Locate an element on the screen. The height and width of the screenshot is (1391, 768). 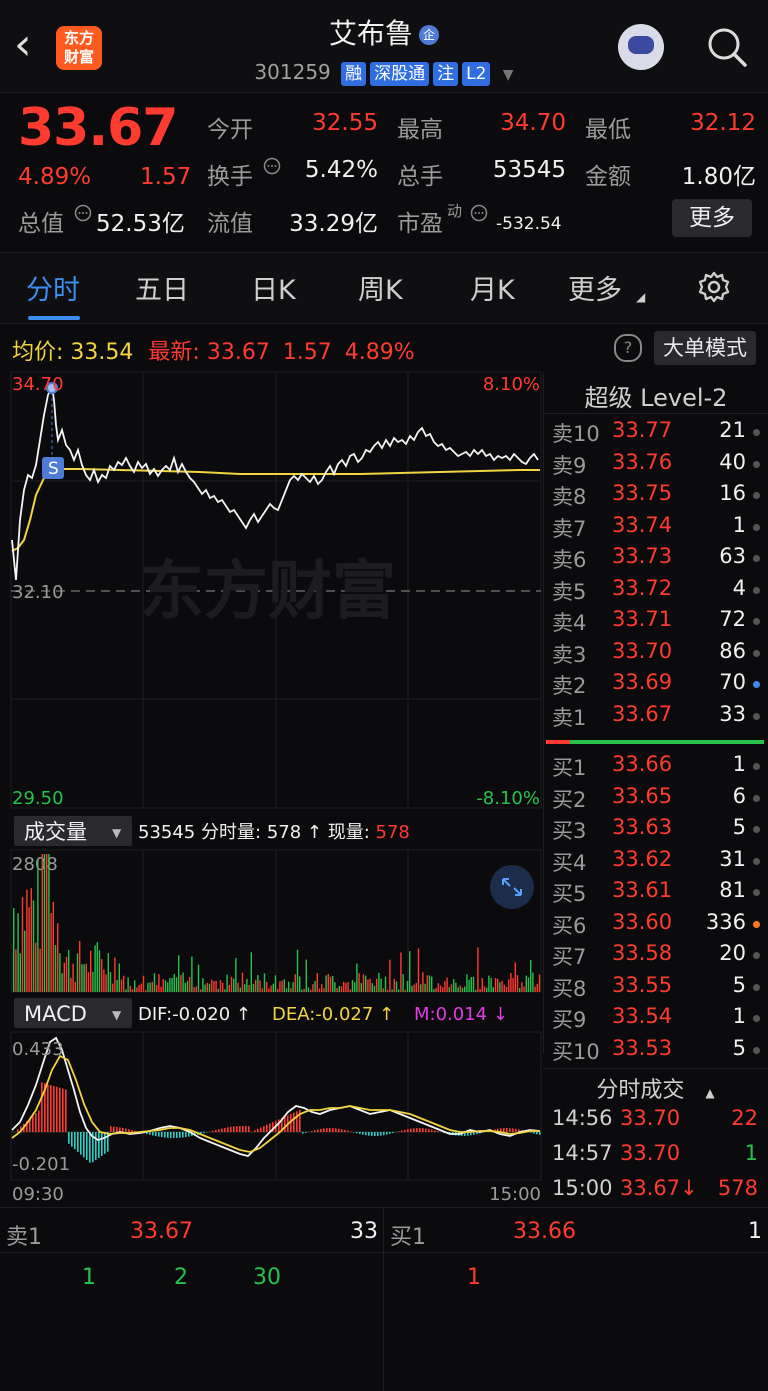
bid-price: 33.63 is located at coordinates (642, 827).